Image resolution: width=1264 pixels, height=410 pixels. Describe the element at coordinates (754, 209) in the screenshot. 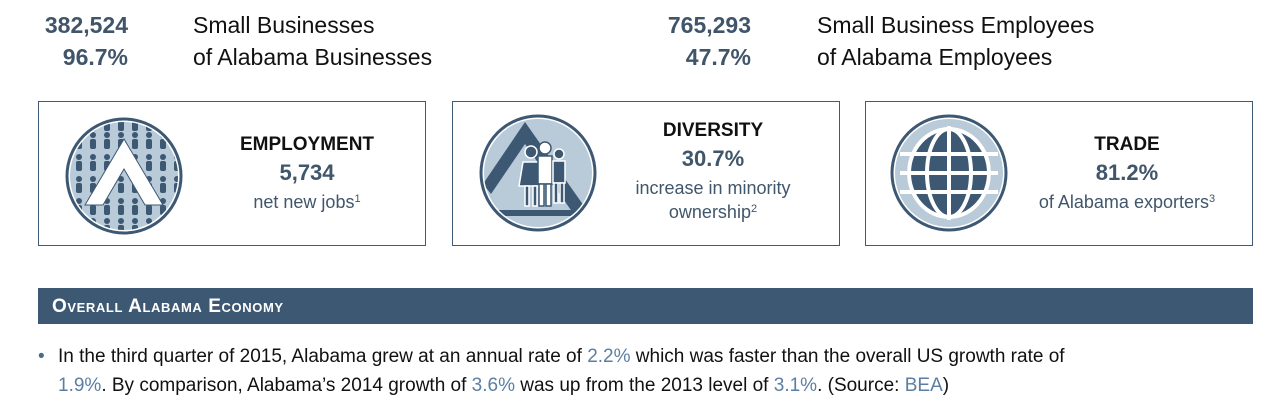

I see `footnote-2: 2` at that location.